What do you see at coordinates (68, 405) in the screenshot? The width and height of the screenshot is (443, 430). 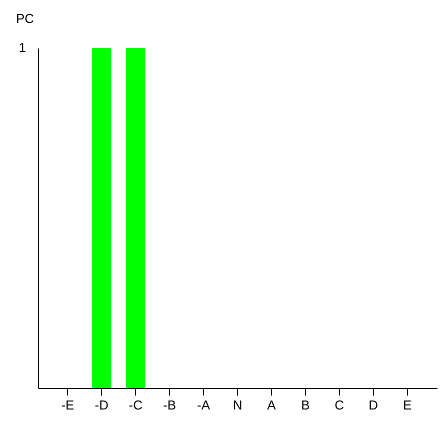 I see `x-tick-label: -E` at bounding box center [68, 405].